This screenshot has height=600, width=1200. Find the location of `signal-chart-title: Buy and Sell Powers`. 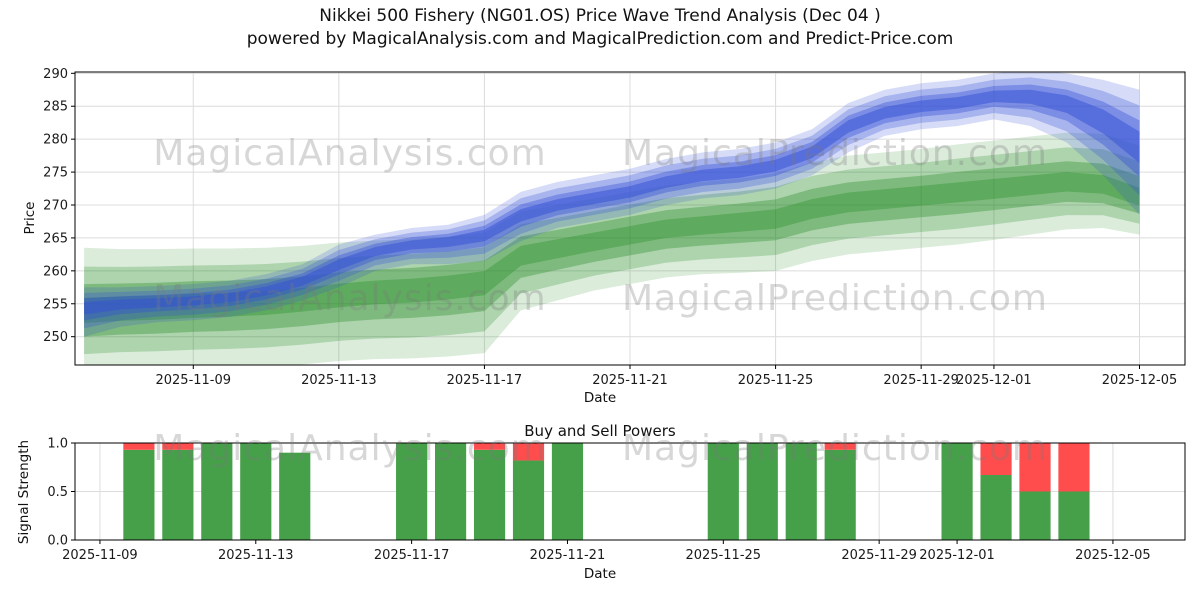

signal-chart-title: Buy and Sell Powers is located at coordinates (600, 431).